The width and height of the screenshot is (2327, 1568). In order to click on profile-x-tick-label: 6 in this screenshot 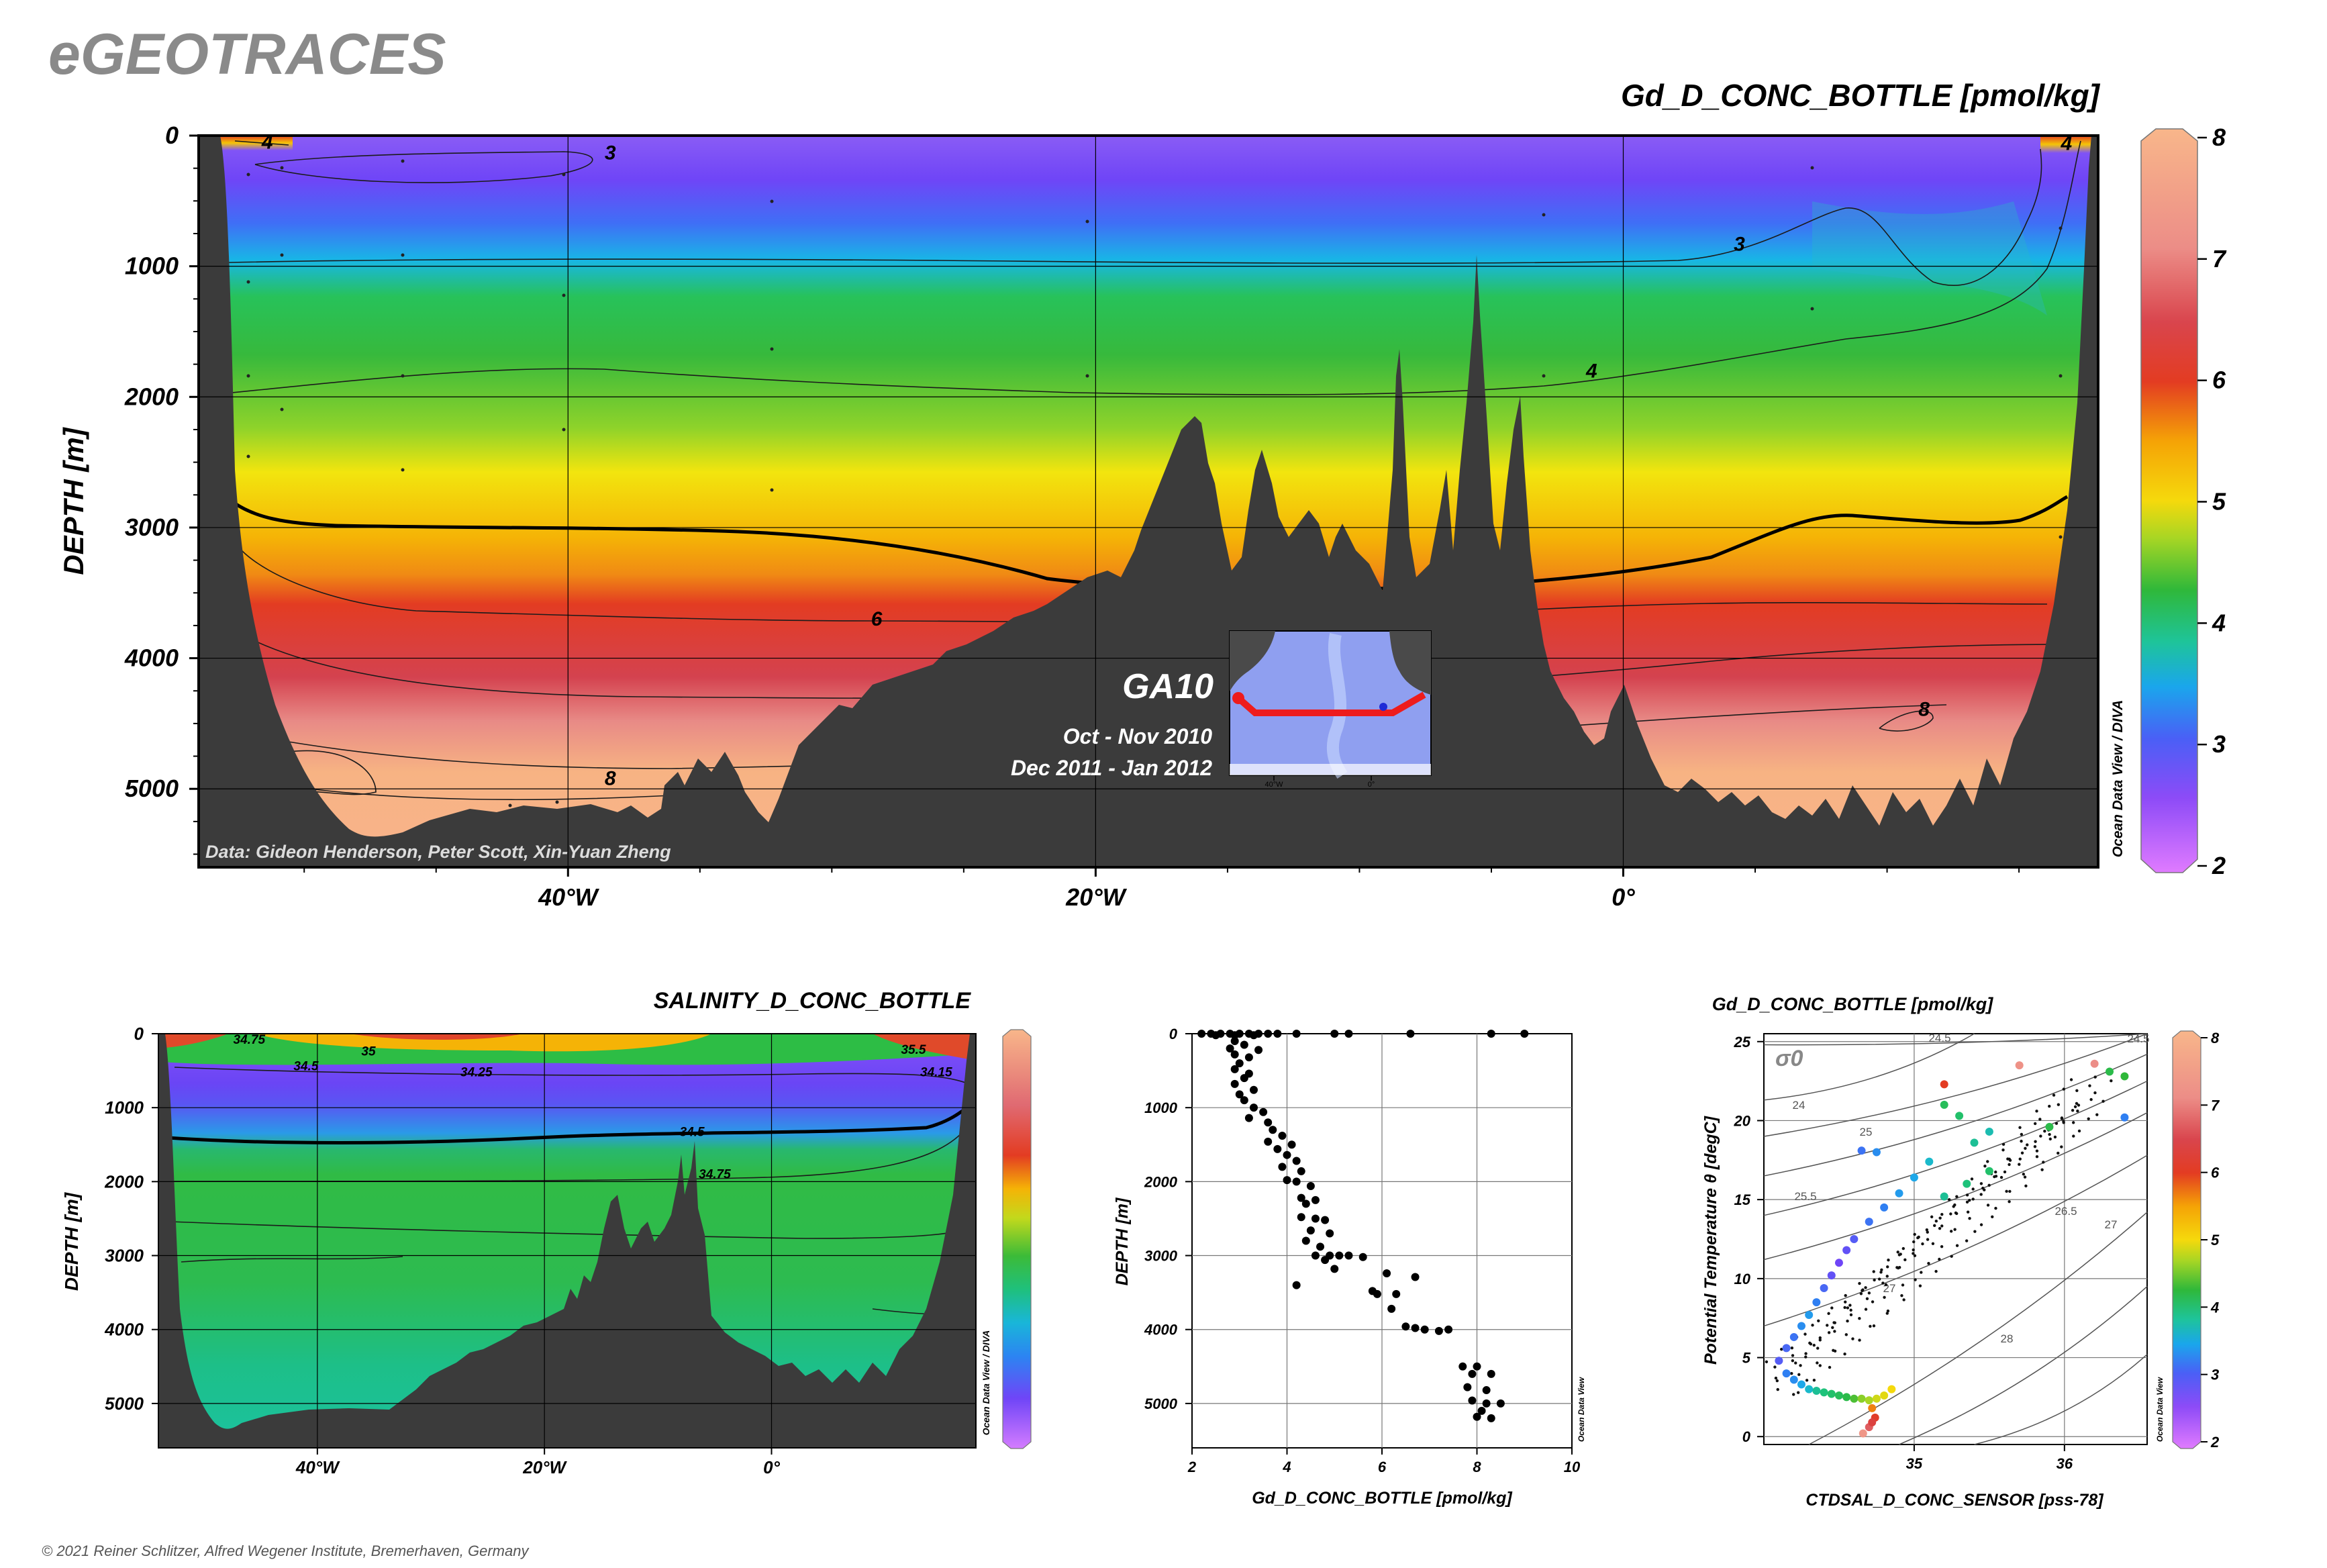, I will do `click(1382, 1467)`.